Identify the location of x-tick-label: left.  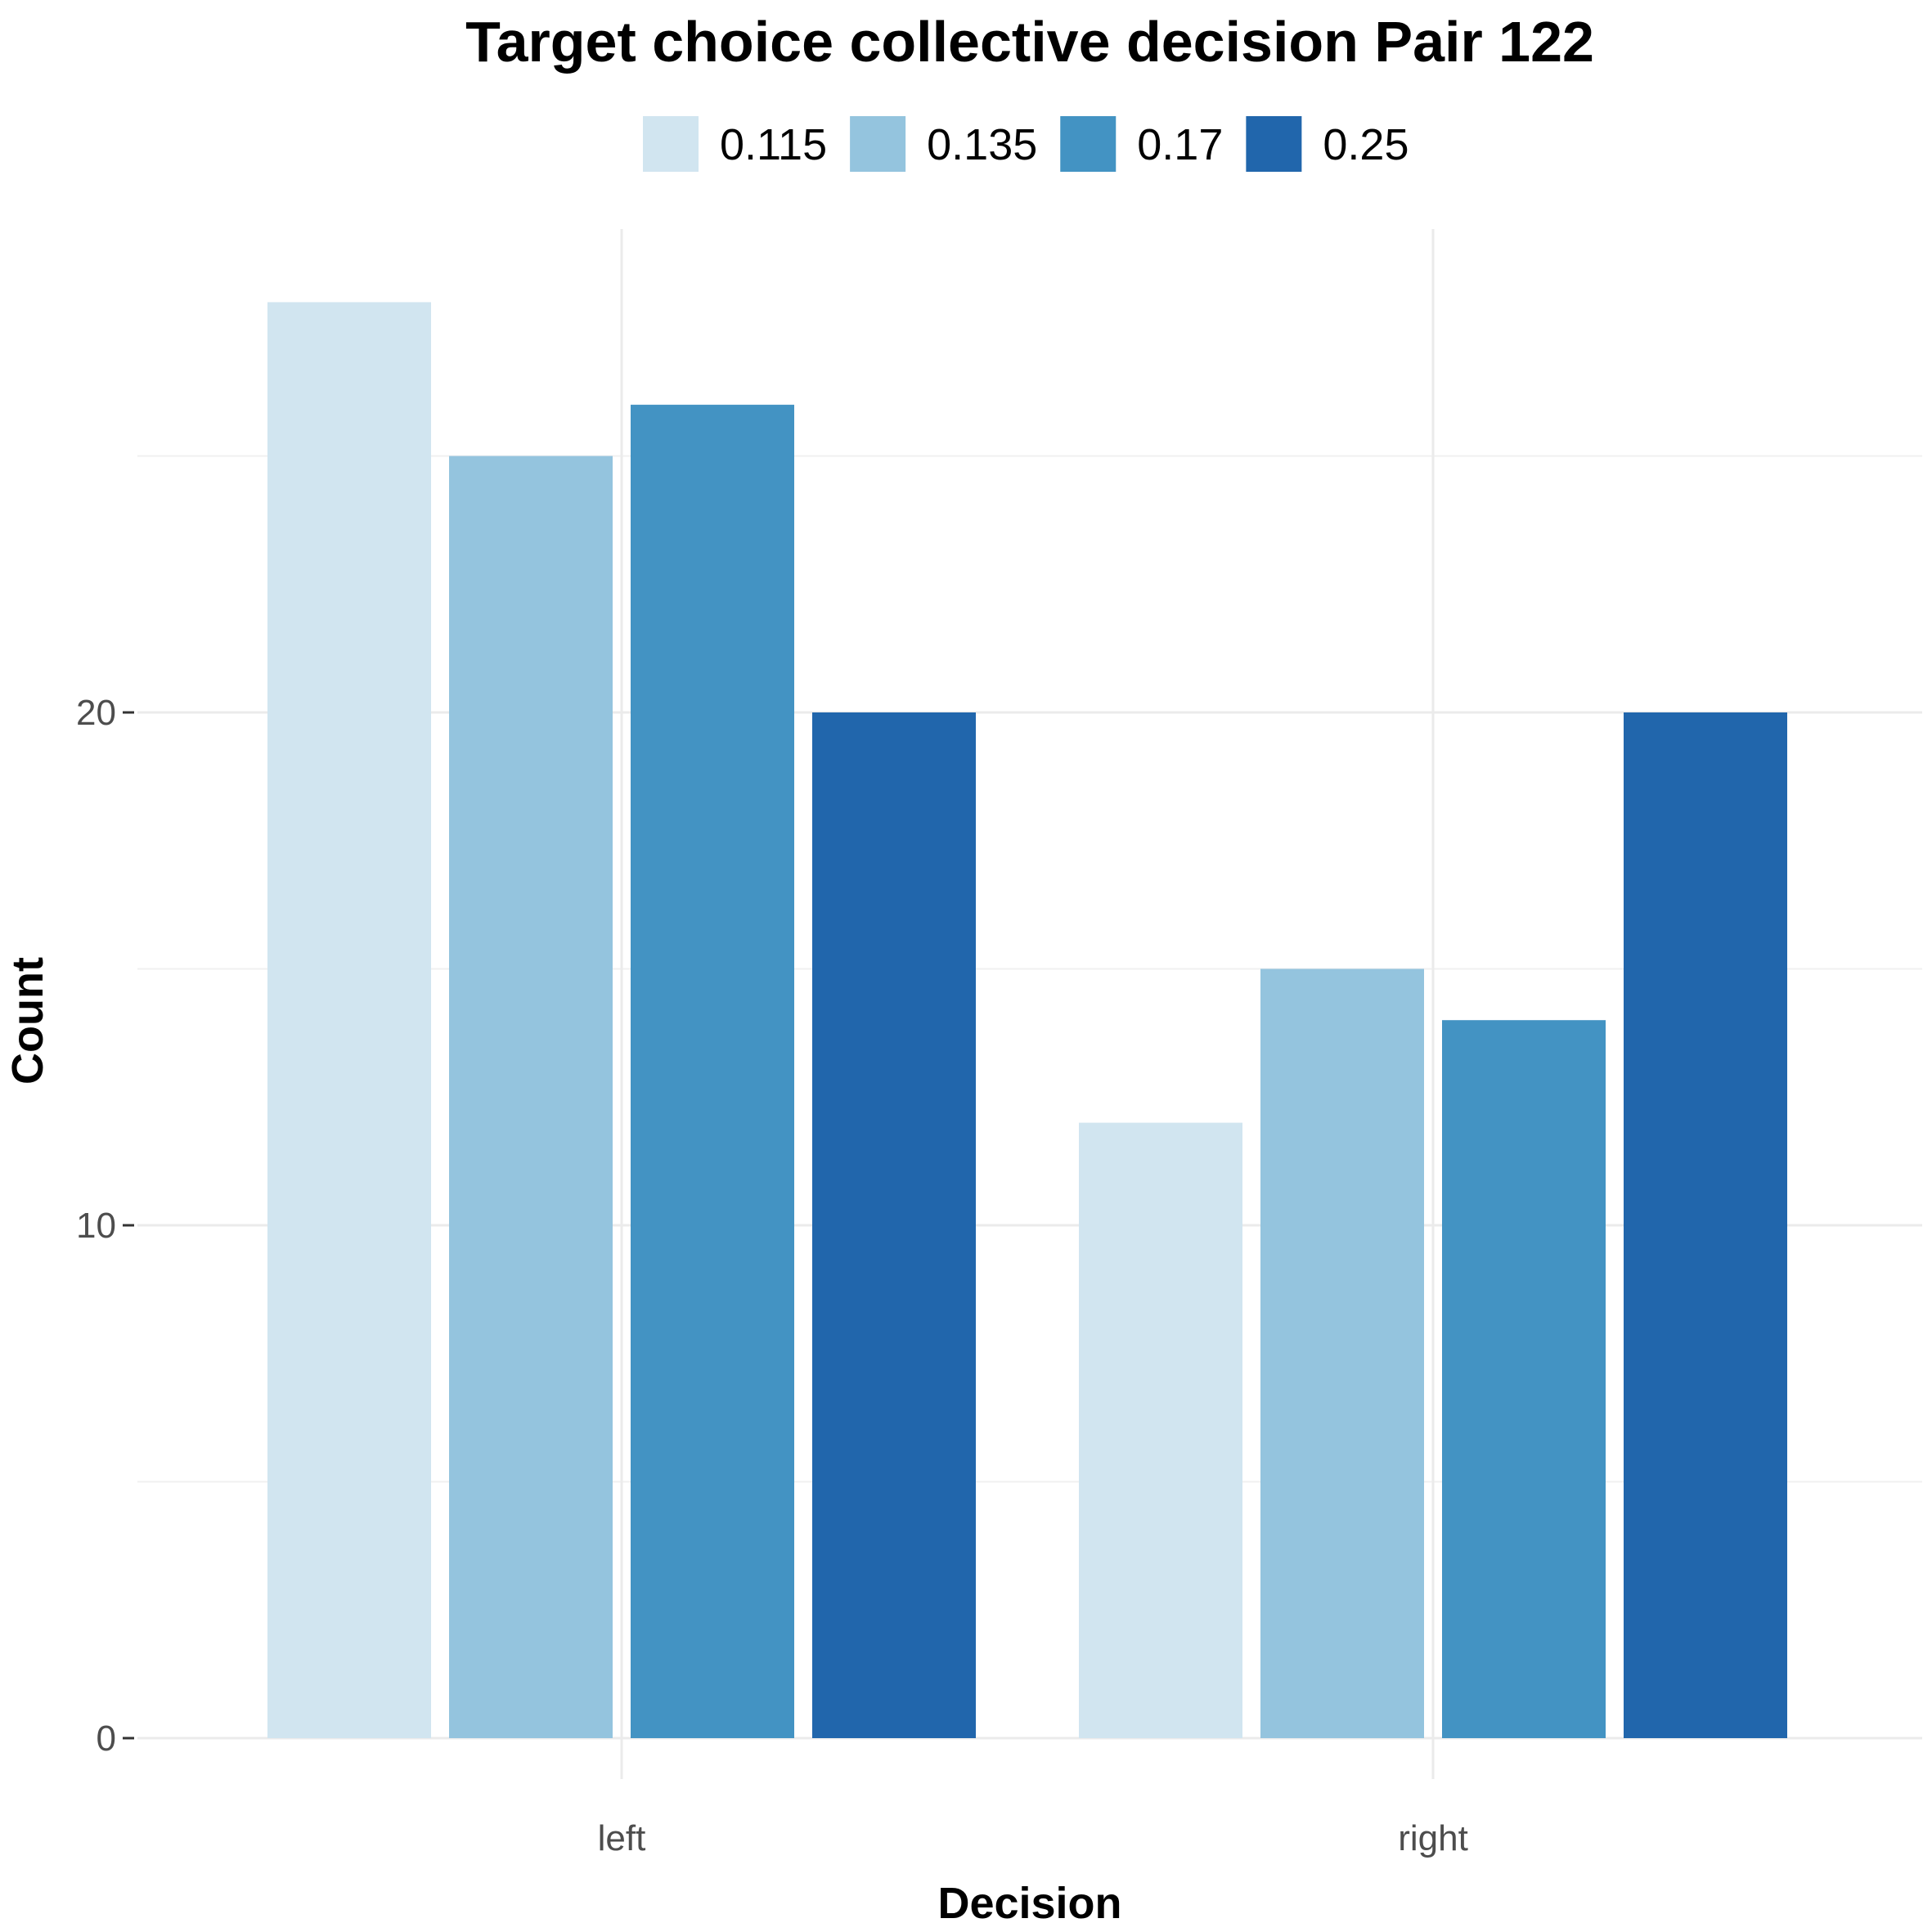
(622, 1838).